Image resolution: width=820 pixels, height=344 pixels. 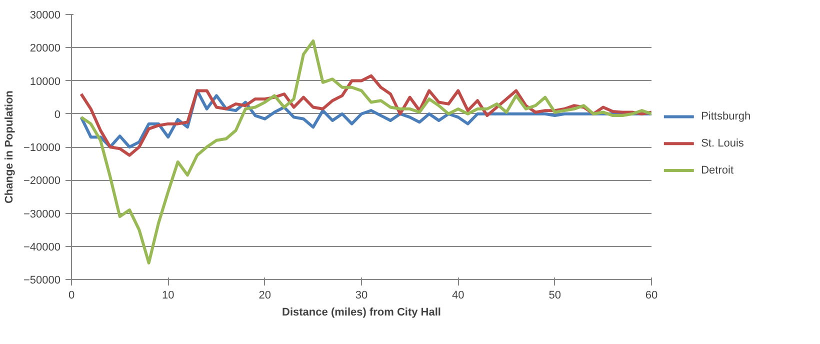 What do you see at coordinates (717, 170) in the screenshot?
I see `legend-label: Detroit` at bounding box center [717, 170].